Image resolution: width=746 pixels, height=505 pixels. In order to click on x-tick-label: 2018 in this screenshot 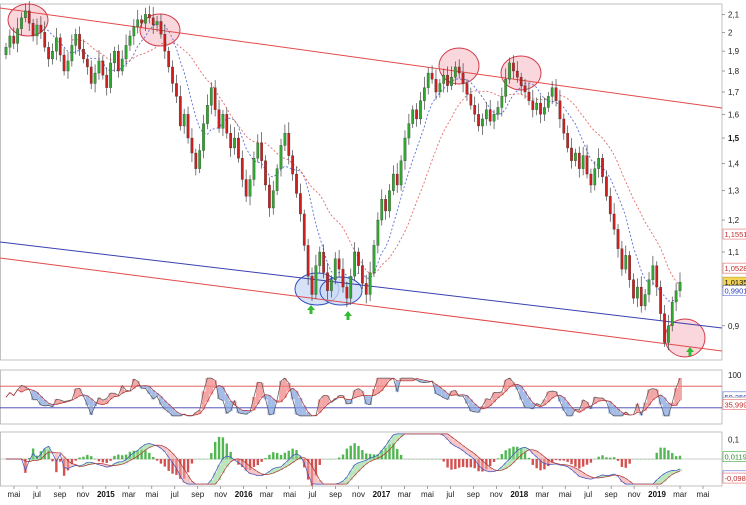, I will do `click(519, 494)`.